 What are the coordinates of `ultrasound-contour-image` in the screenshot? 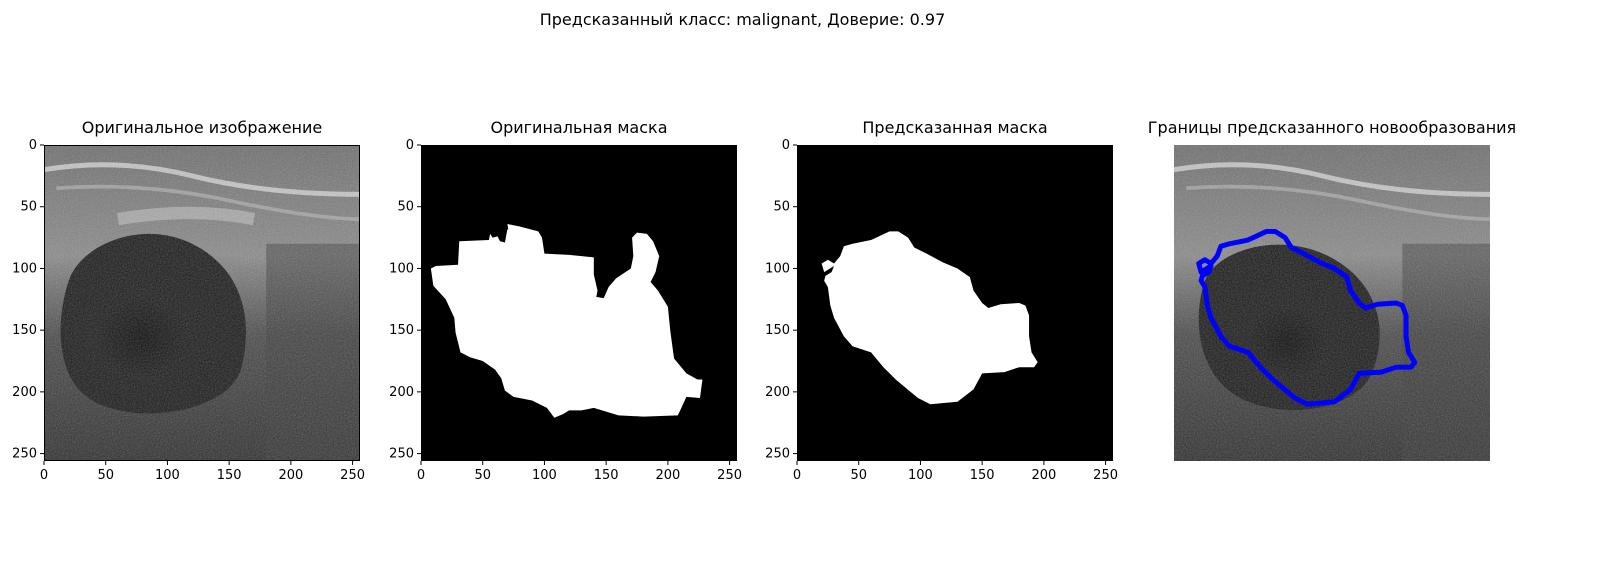 It's located at (1332, 303).